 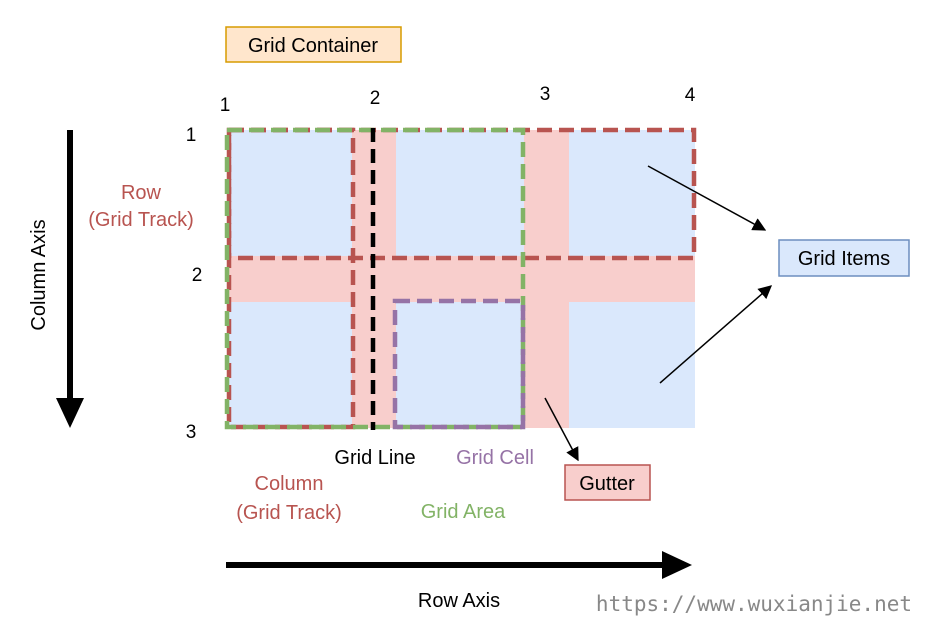 What do you see at coordinates (289, 484) in the screenshot?
I see `column-track-label-line1: Column` at bounding box center [289, 484].